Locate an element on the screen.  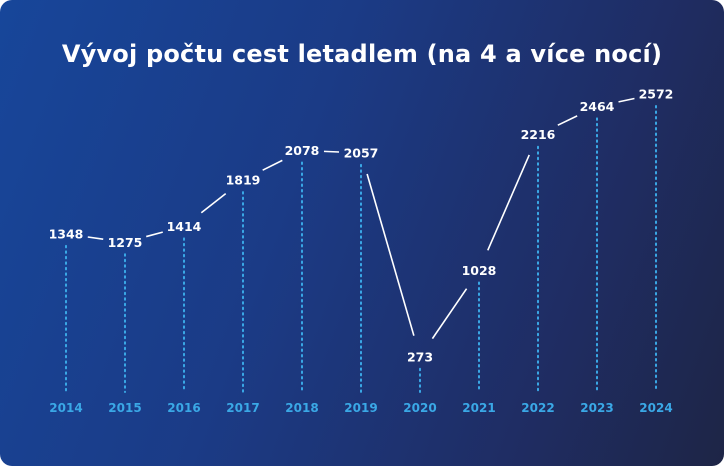
x-tick-label-2014: 2014 is located at coordinates (65, 408).